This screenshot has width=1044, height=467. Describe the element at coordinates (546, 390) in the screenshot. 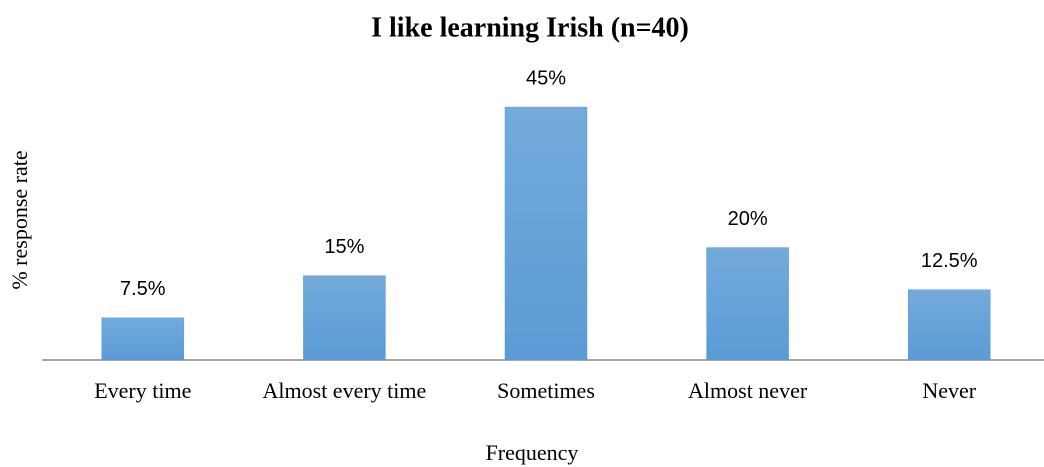

I see `x-tick-label: Sometimes` at that location.